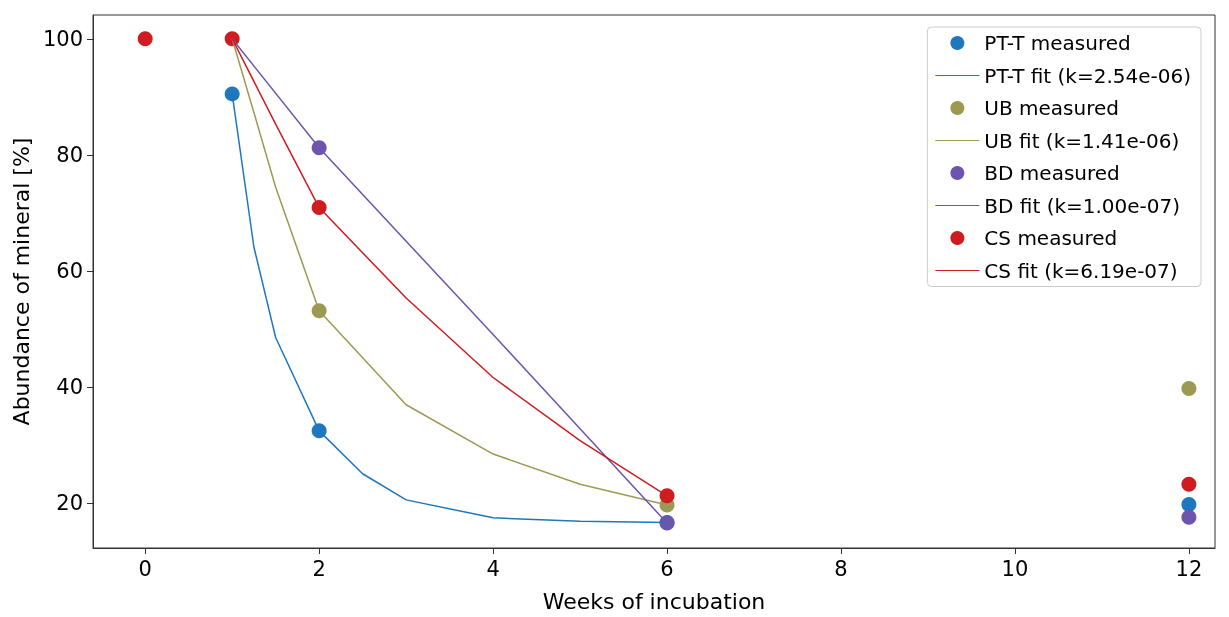 The image size is (1229, 617). Describe the element at coordinates (1082, 205) in the screenshot. I see `legend-label: BD fit (k=1.00e-07)` at that location.